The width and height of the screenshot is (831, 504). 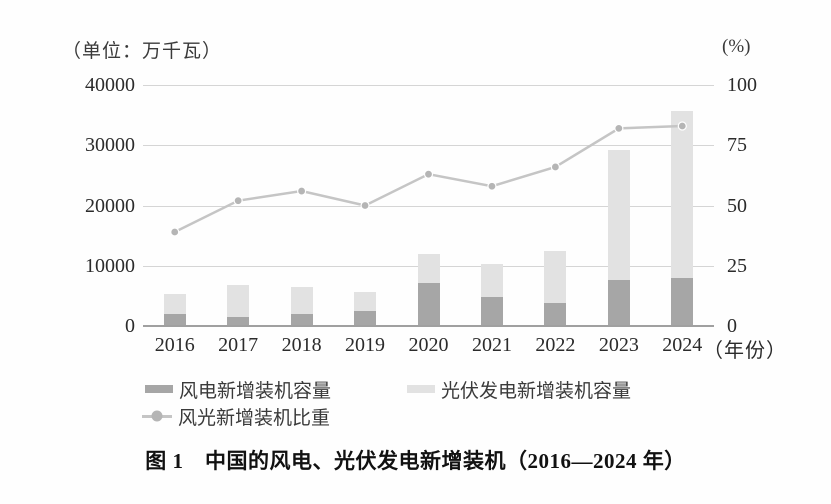 What do you see at coordinates (618, 345) in the screenshot?
I see `x-axis-tick-label: 2023` at bounding box center [618, 345].